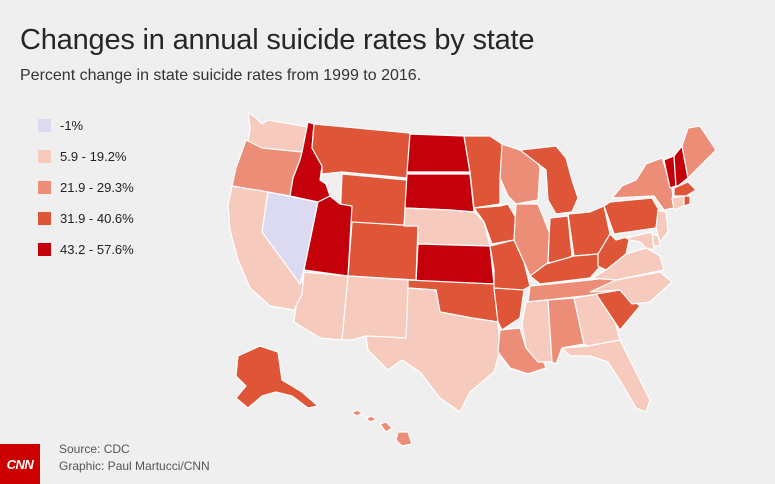  What do you see at coordinates (277, 40) in the screenshot?
I see `page-title: Changes in annual suicide rates by state` at bounding box center [277, 40].